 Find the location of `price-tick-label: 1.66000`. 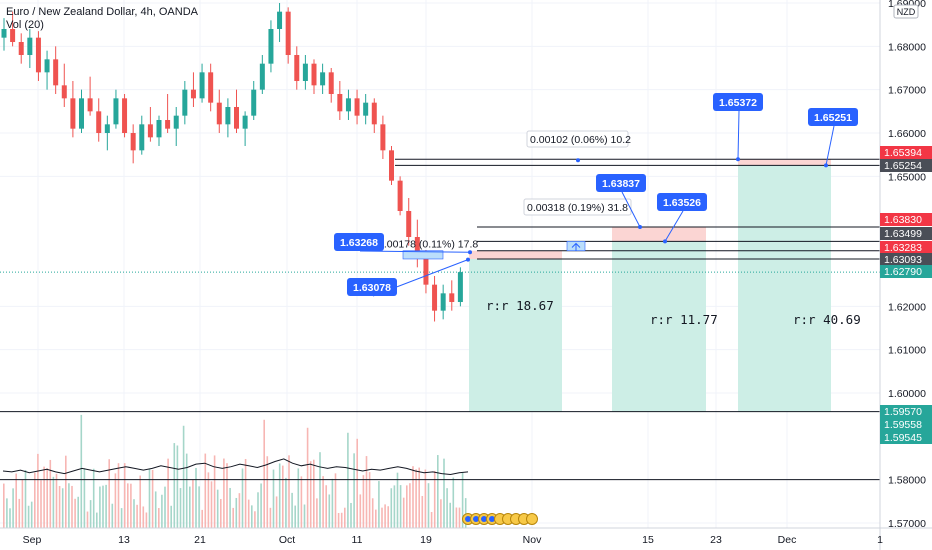

price-tick-label: 1.66000 is located at coordinates (907, 134).